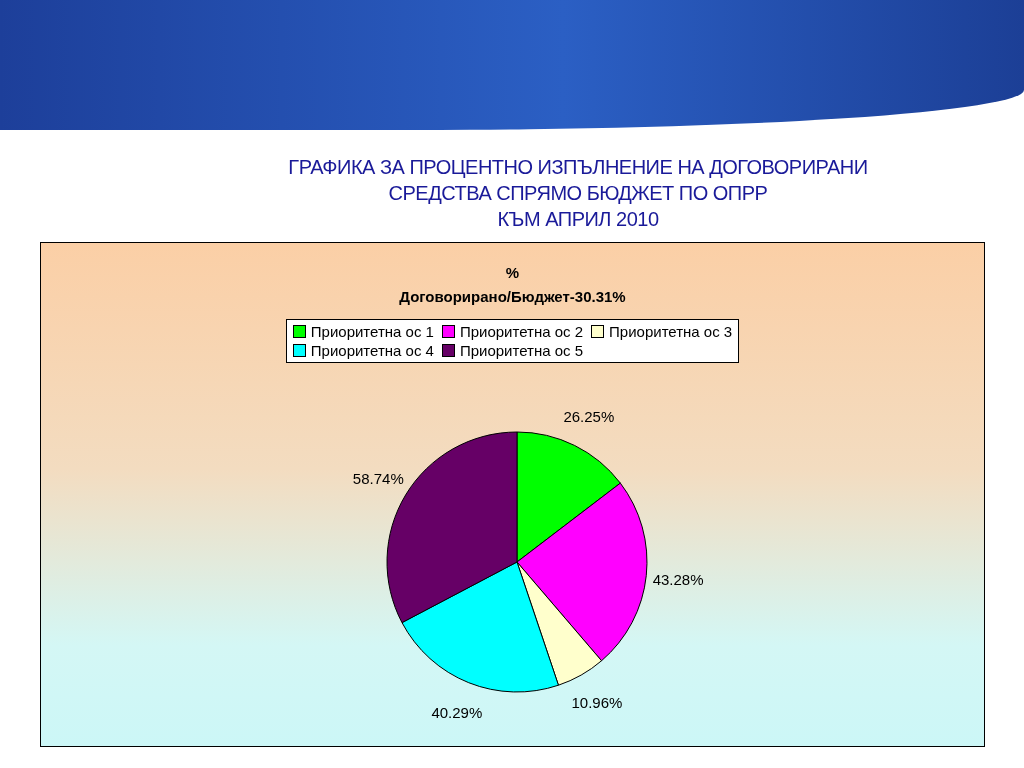 This screenshot has width=1024, height=768. Describe the element at coordinates (457, 712) in the screenshot. I see `data-label: 40.29%` at that location.